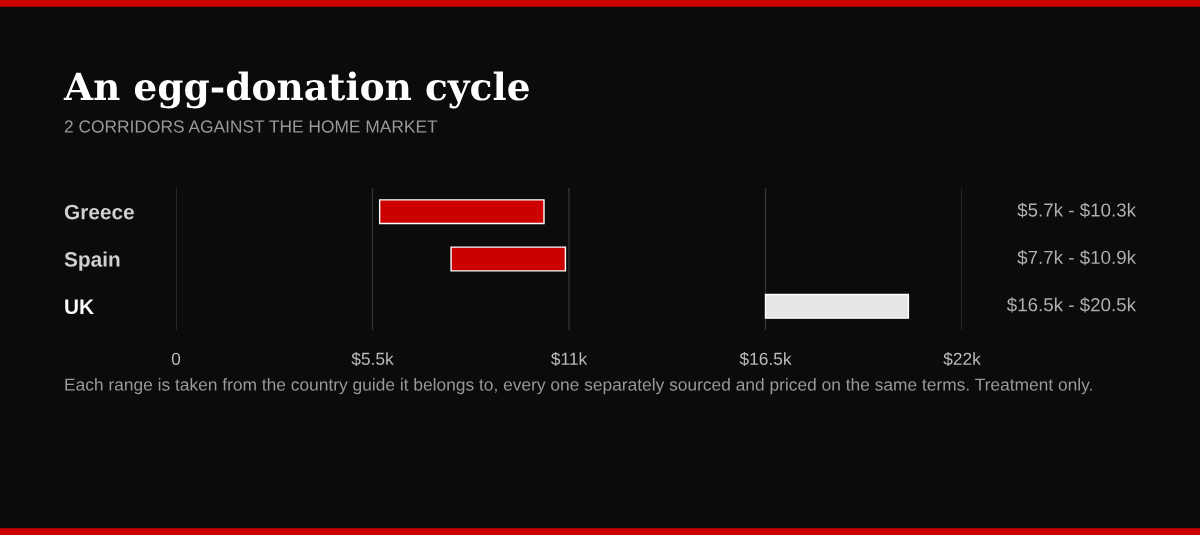 Image resolution: width=1200 pixels, height=535 pixels. What do you see at coordinates (372, 359) in the screenshot?
I see `x-tick-label: $5.5k` at bounding box center [372, 359].